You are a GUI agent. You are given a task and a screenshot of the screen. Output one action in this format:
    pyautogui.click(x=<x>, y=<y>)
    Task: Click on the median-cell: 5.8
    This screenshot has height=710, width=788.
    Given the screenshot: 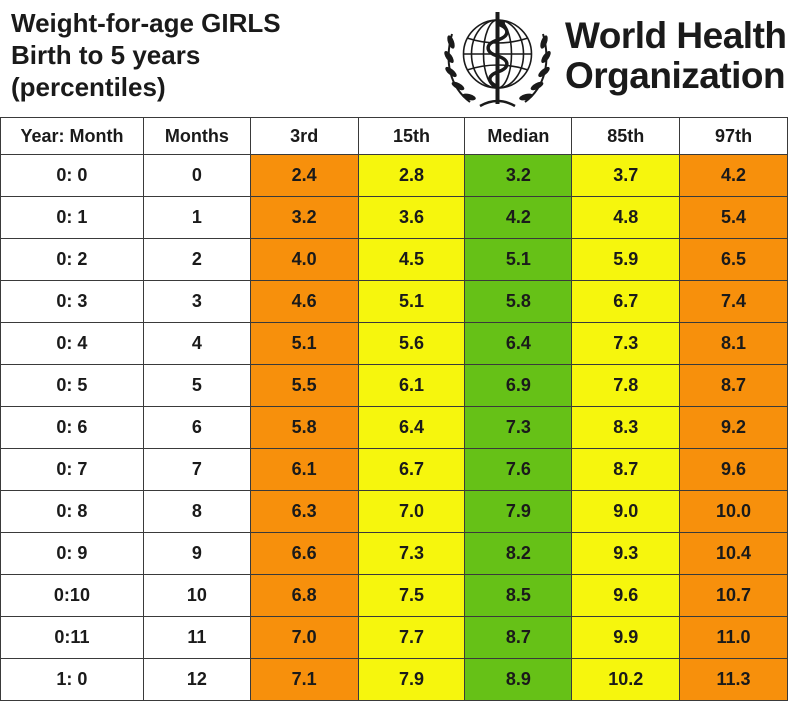 What is the action you would take?
    pyautogui.click(x=518, y=301)
    